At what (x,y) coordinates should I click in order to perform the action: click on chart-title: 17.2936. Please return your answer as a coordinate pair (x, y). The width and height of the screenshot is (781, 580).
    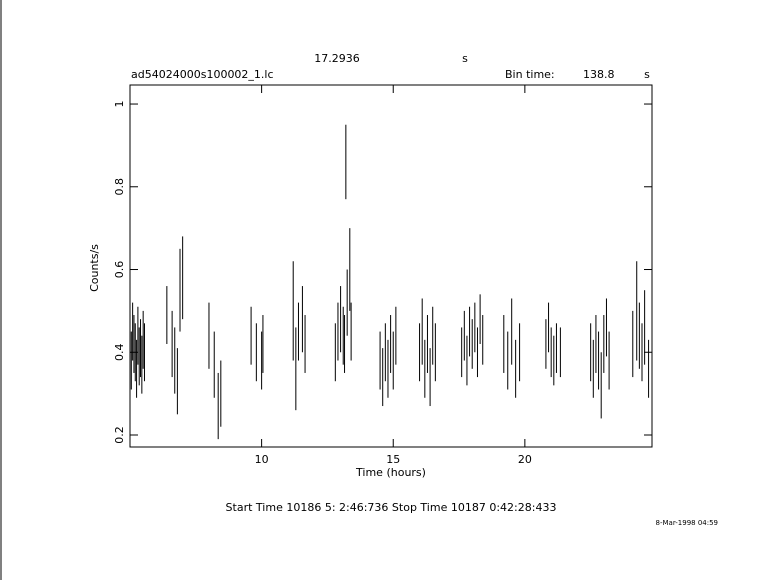
    Looking at the image, I should click on (337, 58).